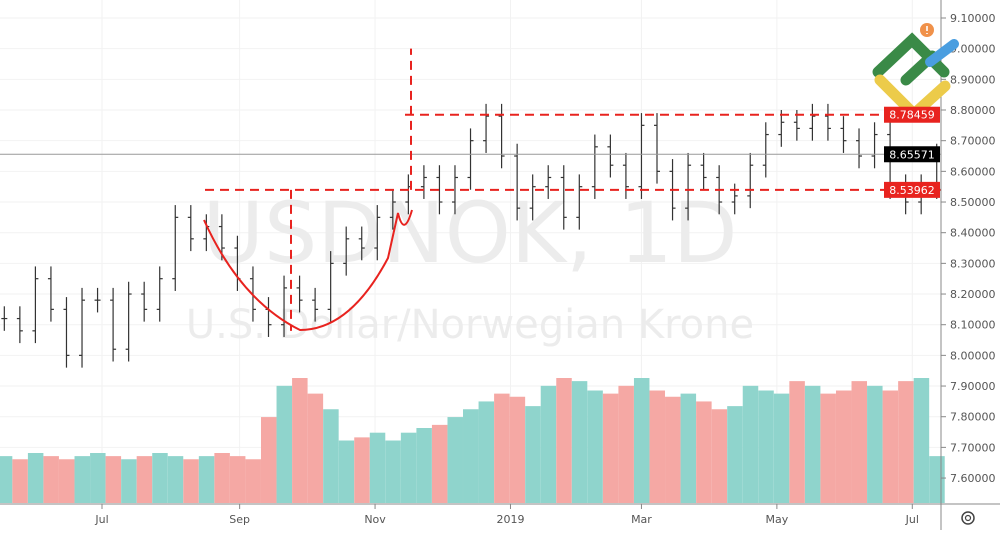 Image resolution: width=1000 pixels, height=546 pixels. I want to click on time-axis: Jul Sep Nov 2019 Mar May Jul, so click(506, 515).